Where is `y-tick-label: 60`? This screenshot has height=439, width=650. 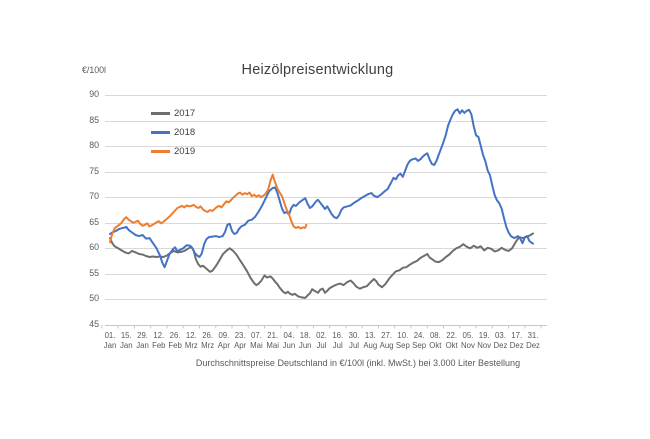
y-tick-label: 60 is located at coordinates (94, 247).